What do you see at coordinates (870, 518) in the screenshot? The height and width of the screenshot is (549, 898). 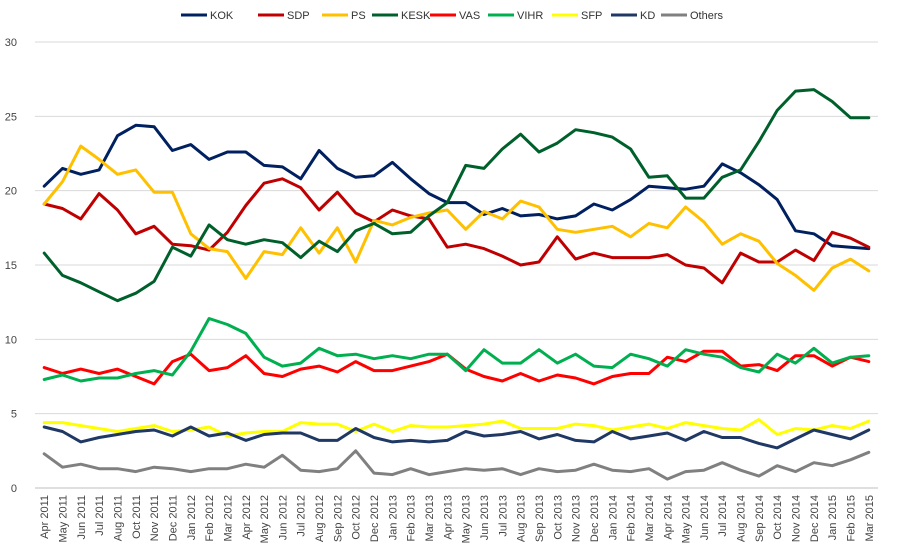 I see `x-tick-label: Mar 2015` at bounding box center [870, 518].